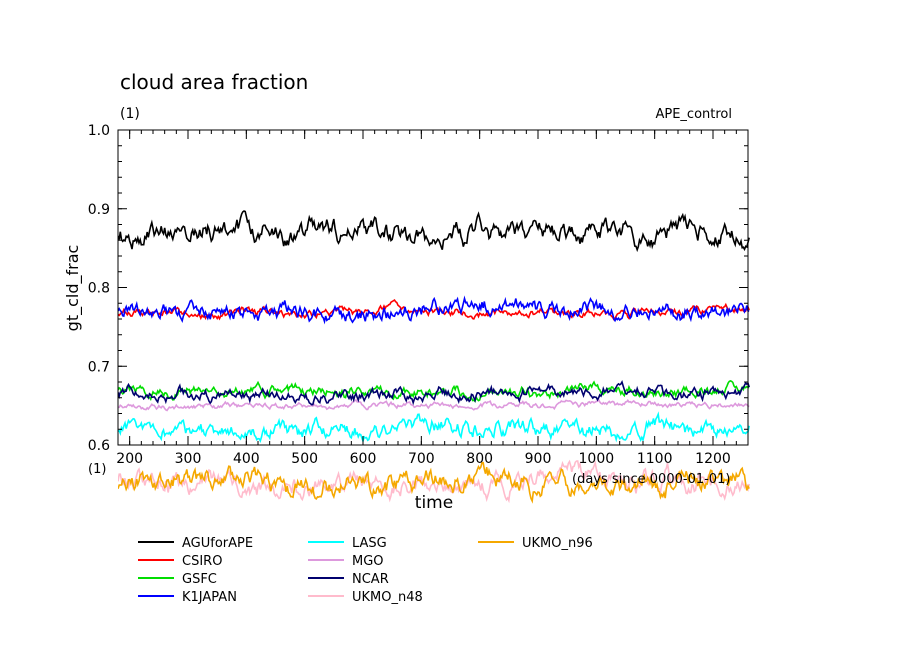 Image resolution: width=904 pixels, height=654 pixels. What do you see at coordinates (348, 579) in the screenshot?
I see `legend-item: NCAR` at bounding box center [348, 579].